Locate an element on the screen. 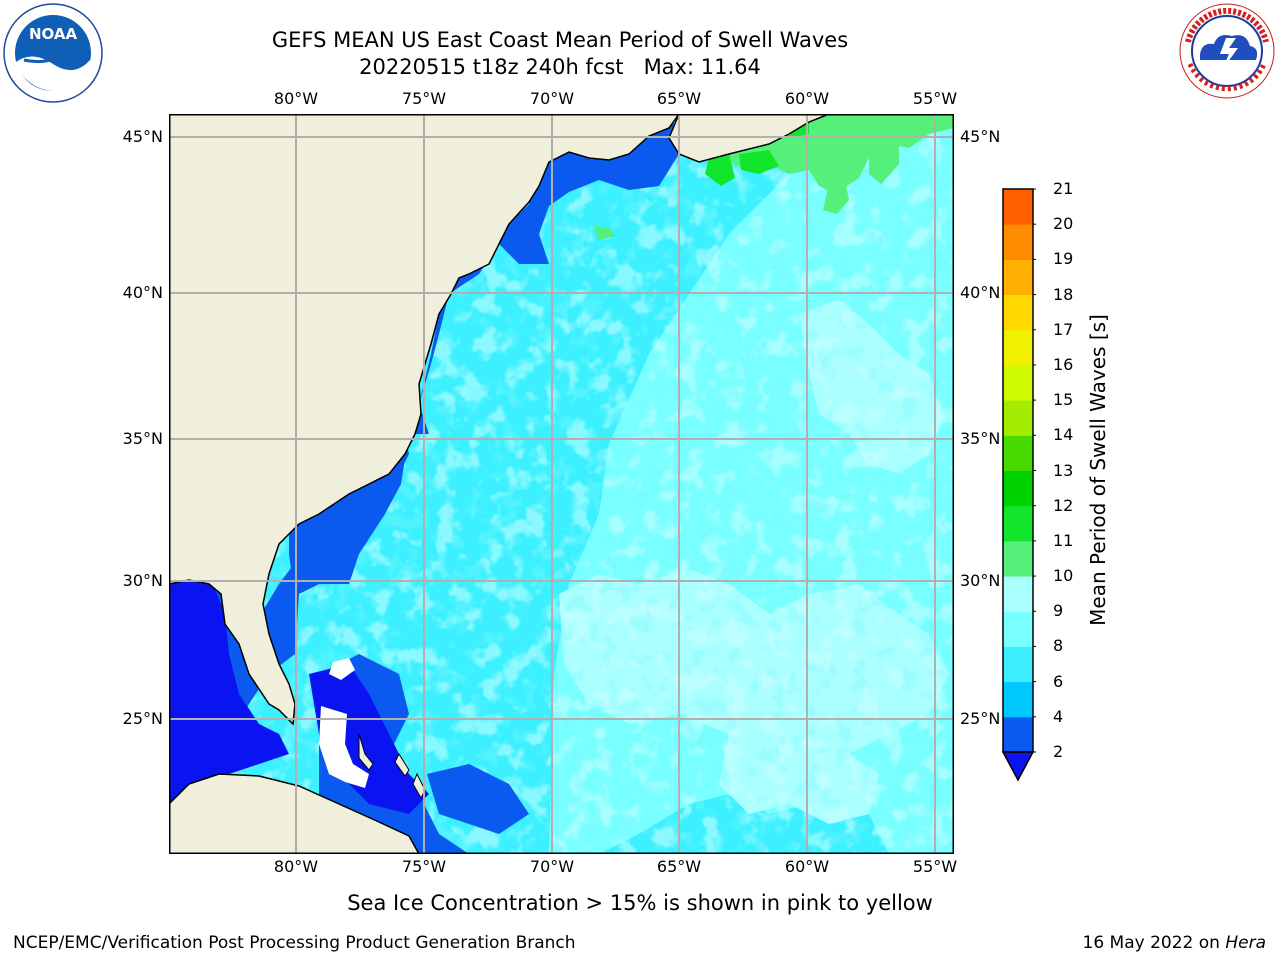  ocean-region-9-10s-c is located at coordinates (836, 197).